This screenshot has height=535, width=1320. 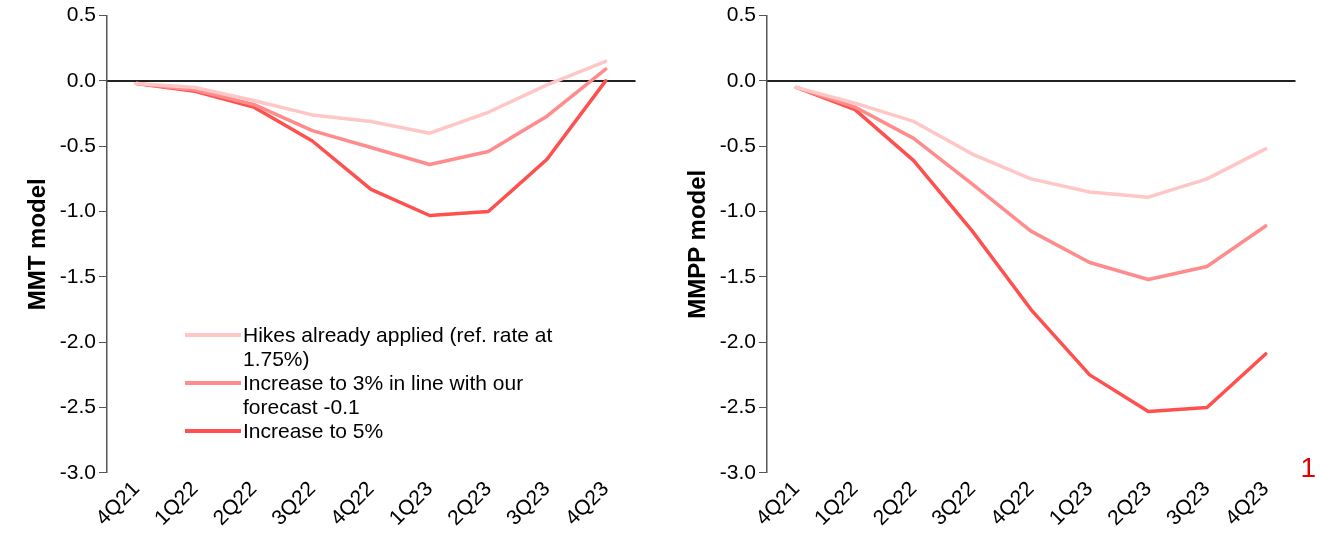 I want to click on y-axis-title: MMT model, so click(x=37, y=244).